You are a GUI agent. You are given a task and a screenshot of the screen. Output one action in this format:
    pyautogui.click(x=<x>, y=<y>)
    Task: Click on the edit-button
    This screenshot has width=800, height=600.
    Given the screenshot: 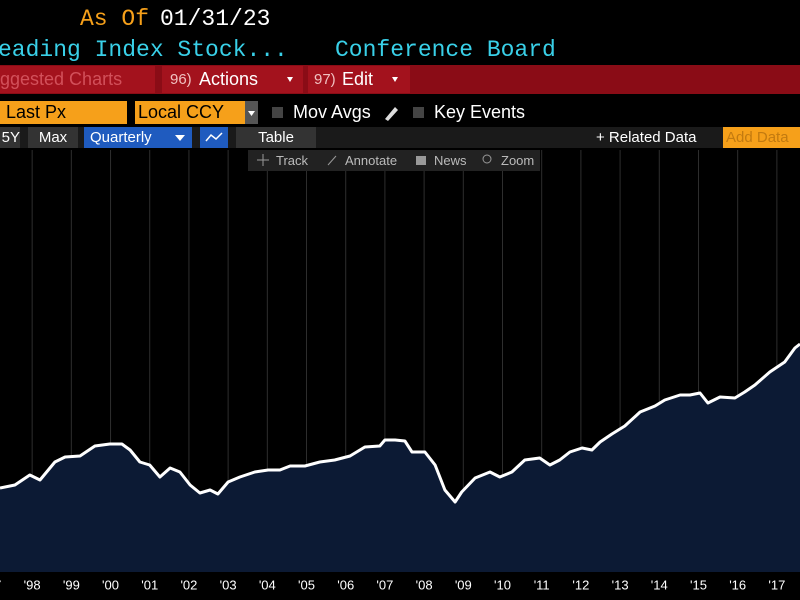 What is the action you would take?
    pyautogui.click(x=359, y=79)
    